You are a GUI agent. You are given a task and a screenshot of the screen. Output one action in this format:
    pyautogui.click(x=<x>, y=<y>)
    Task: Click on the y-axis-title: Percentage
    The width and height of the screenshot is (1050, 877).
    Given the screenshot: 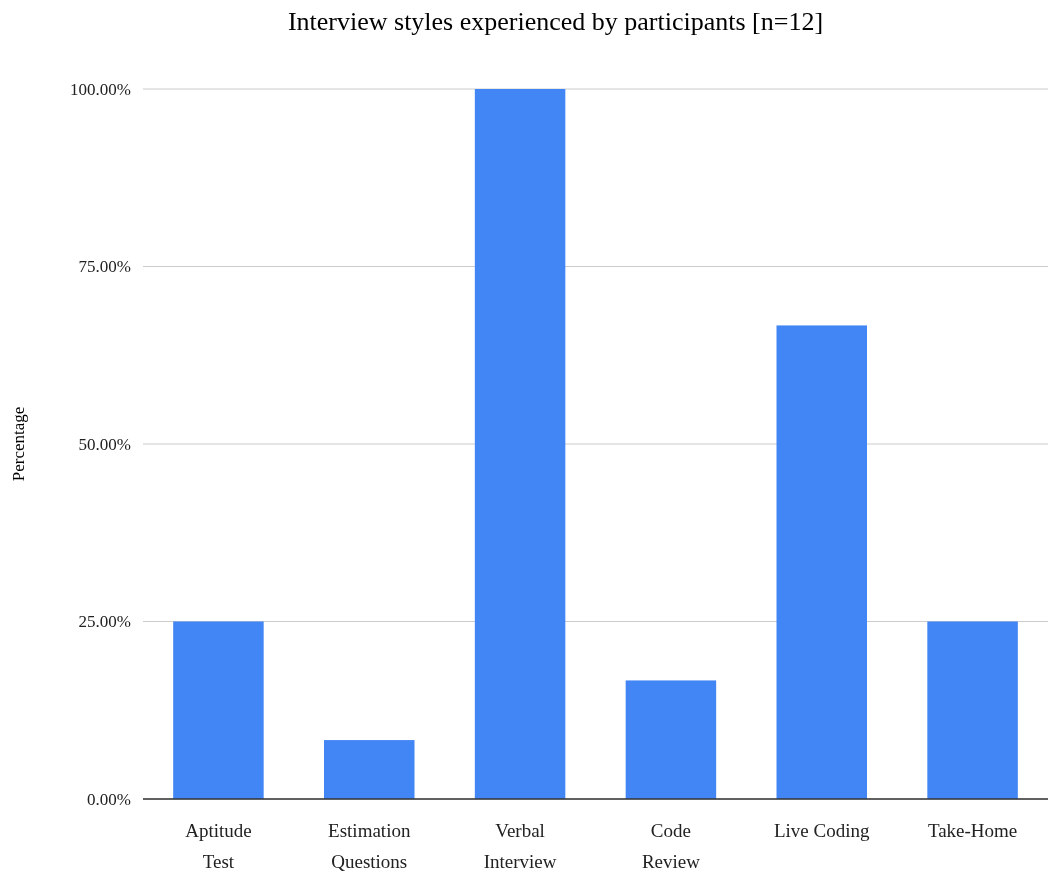 What is the action you would take?
    pyautogui.click(x=18, y=444)
    